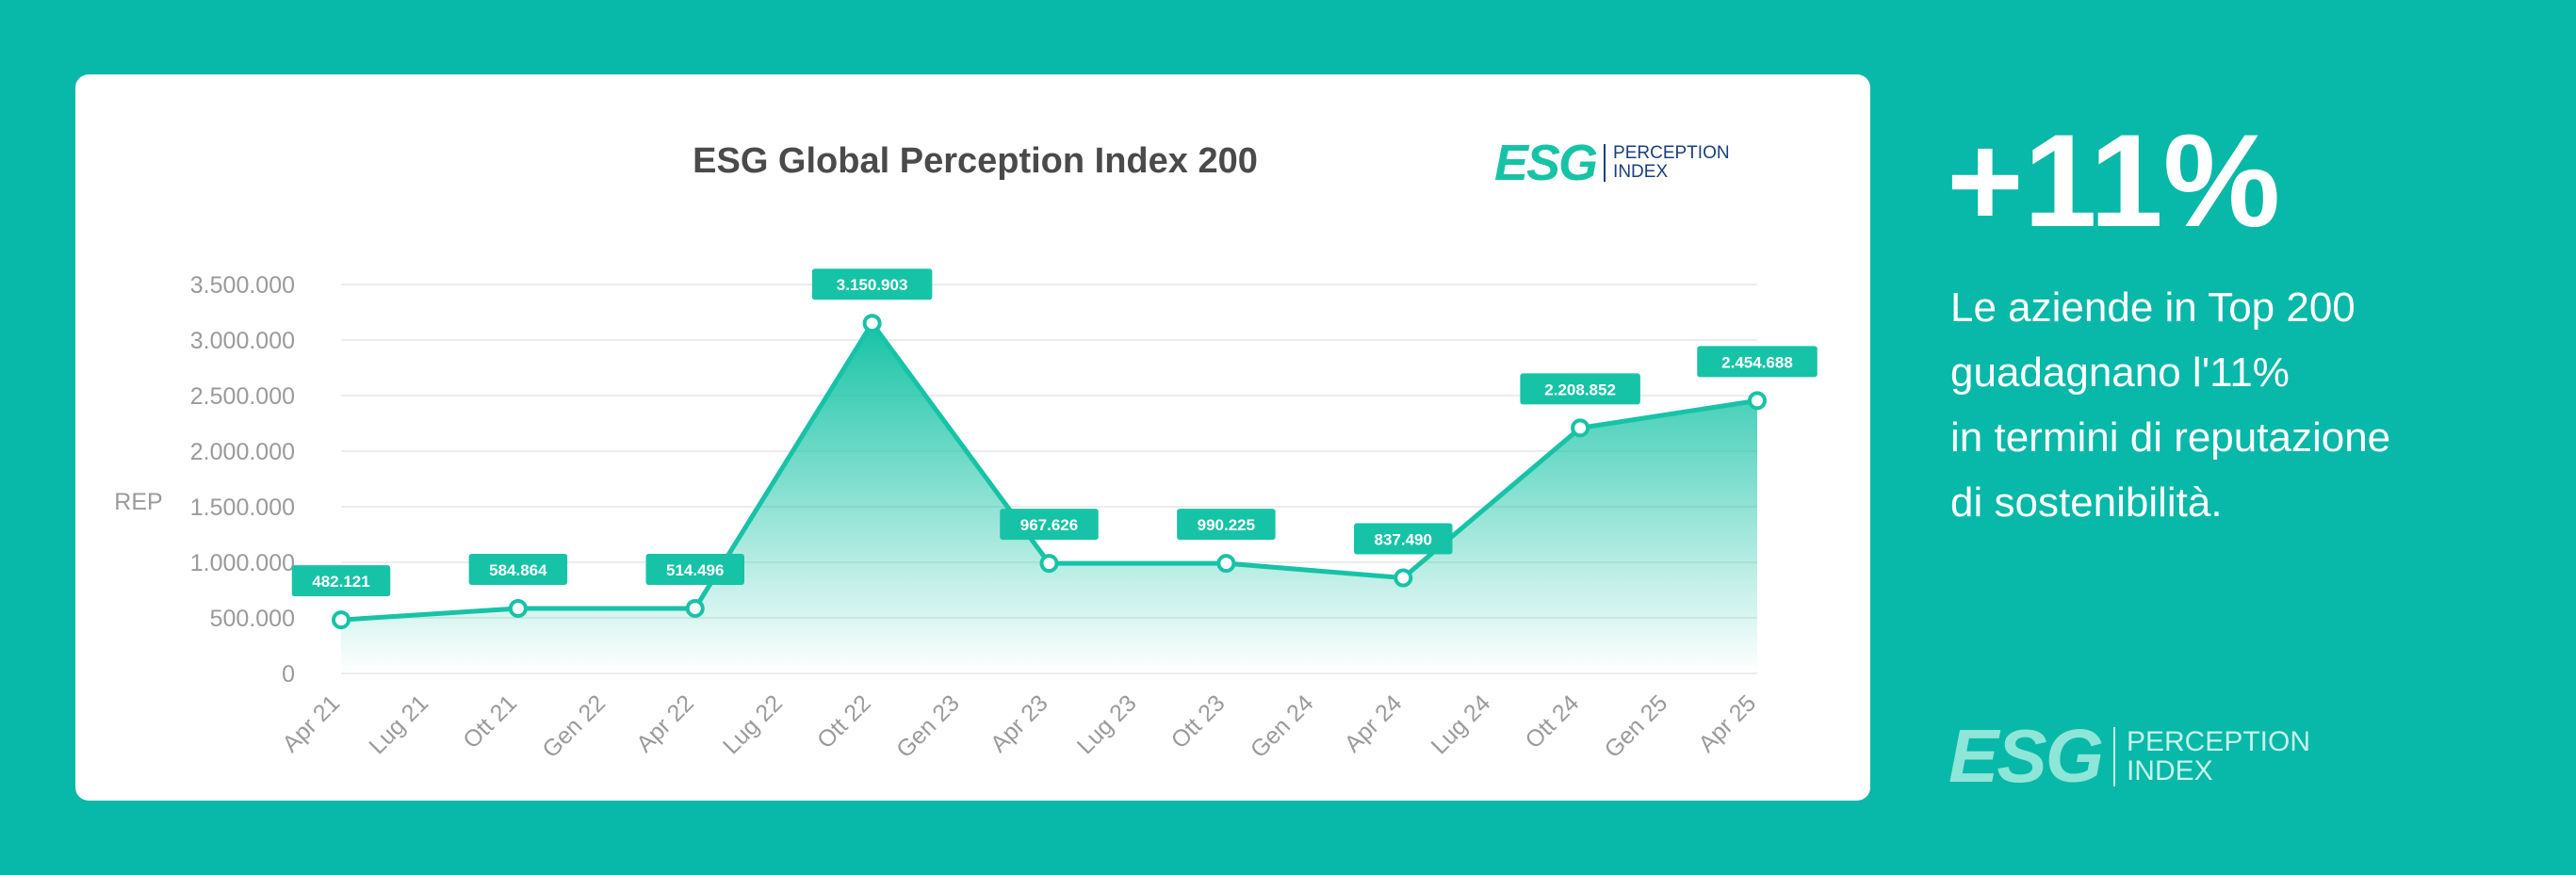 Image resolution: width=2576 pixels, height=875 pixels. Describe the element at coordinates (242, 285) in the screenshot. I see `y-tick-label: 3.500.000` at that location.